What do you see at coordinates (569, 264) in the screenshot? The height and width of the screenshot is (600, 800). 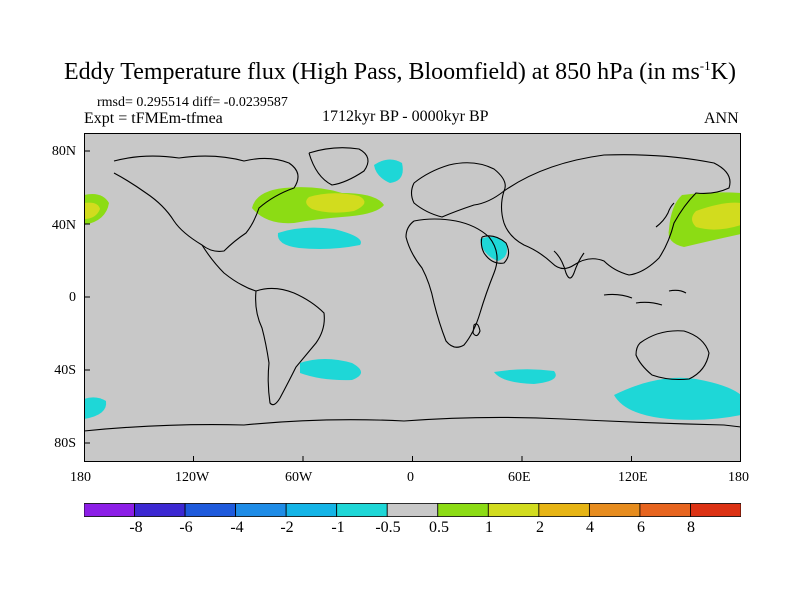 I see `india-coast` at bounding box center [569, 264].